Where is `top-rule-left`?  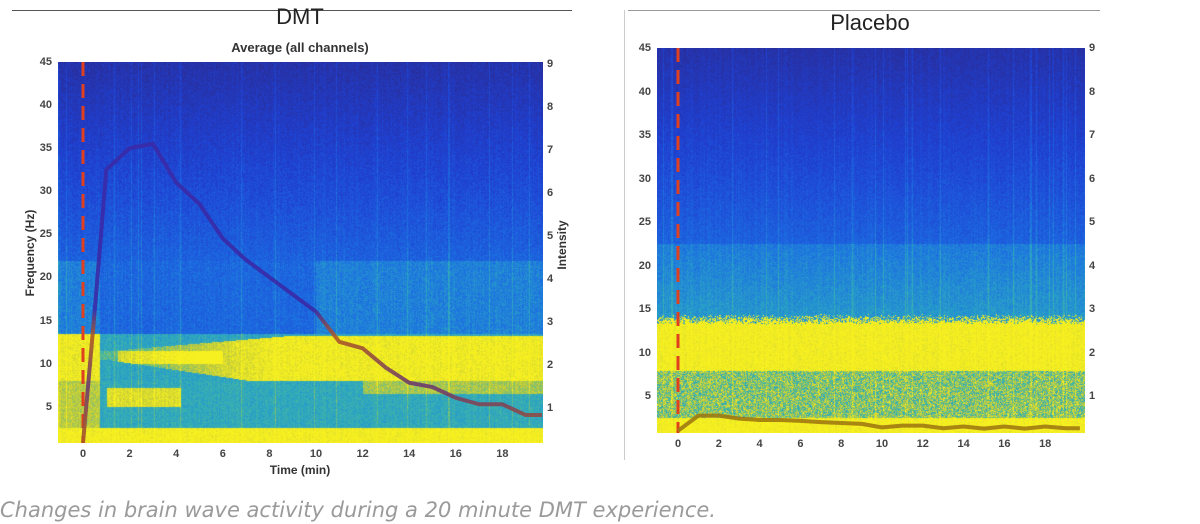 top-rule-left is located at coordinates (292, 10).